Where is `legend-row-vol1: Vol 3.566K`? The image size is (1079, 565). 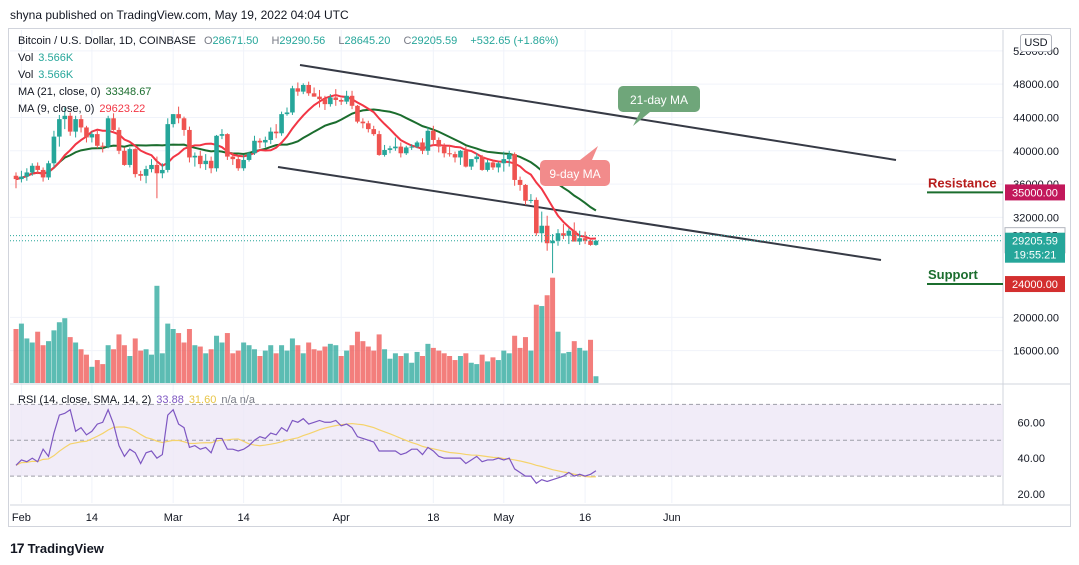
legend-row-vol1: Vol 3.566K is located at coordinates (48, 58).